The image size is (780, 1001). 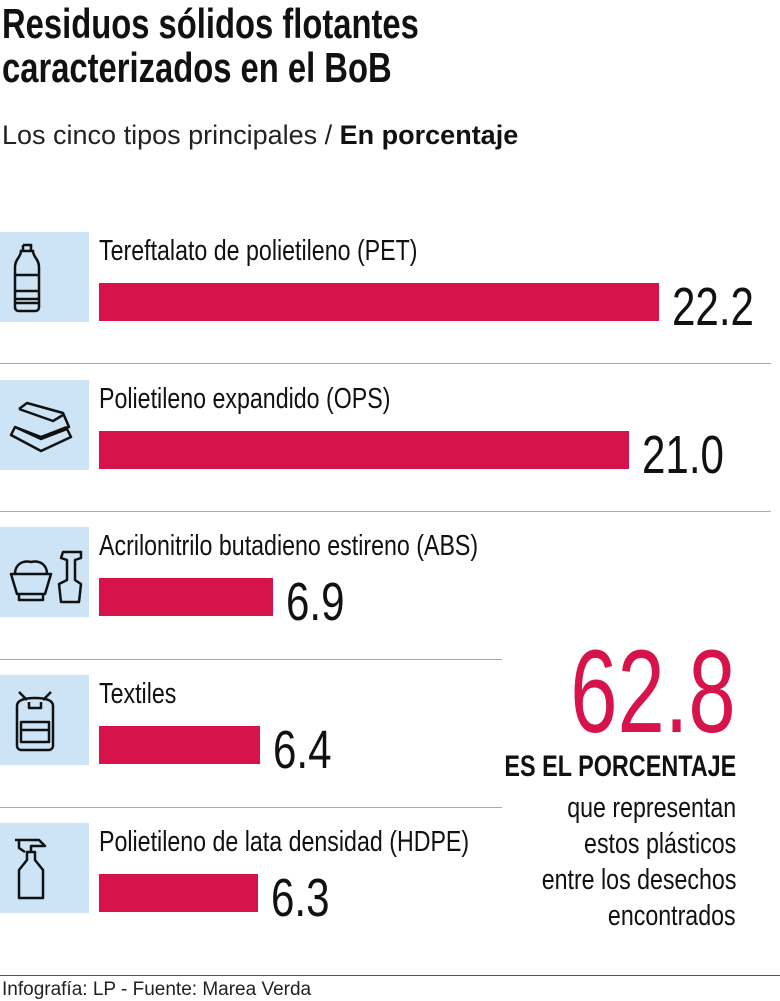 I want to click on value-label: 22.2, so click(x=724, y=307).